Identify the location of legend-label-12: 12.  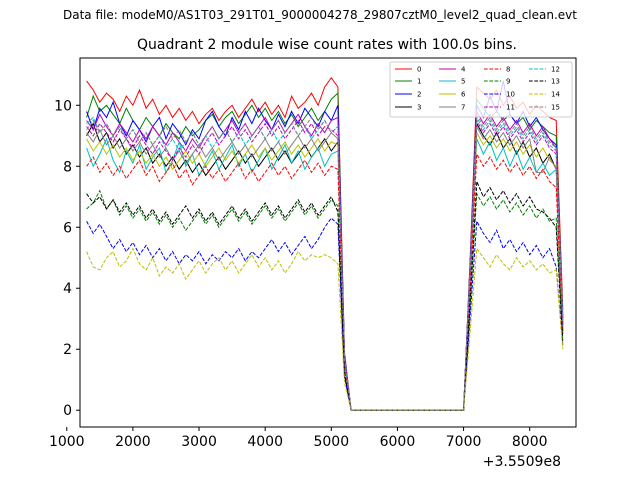
(555, 70).